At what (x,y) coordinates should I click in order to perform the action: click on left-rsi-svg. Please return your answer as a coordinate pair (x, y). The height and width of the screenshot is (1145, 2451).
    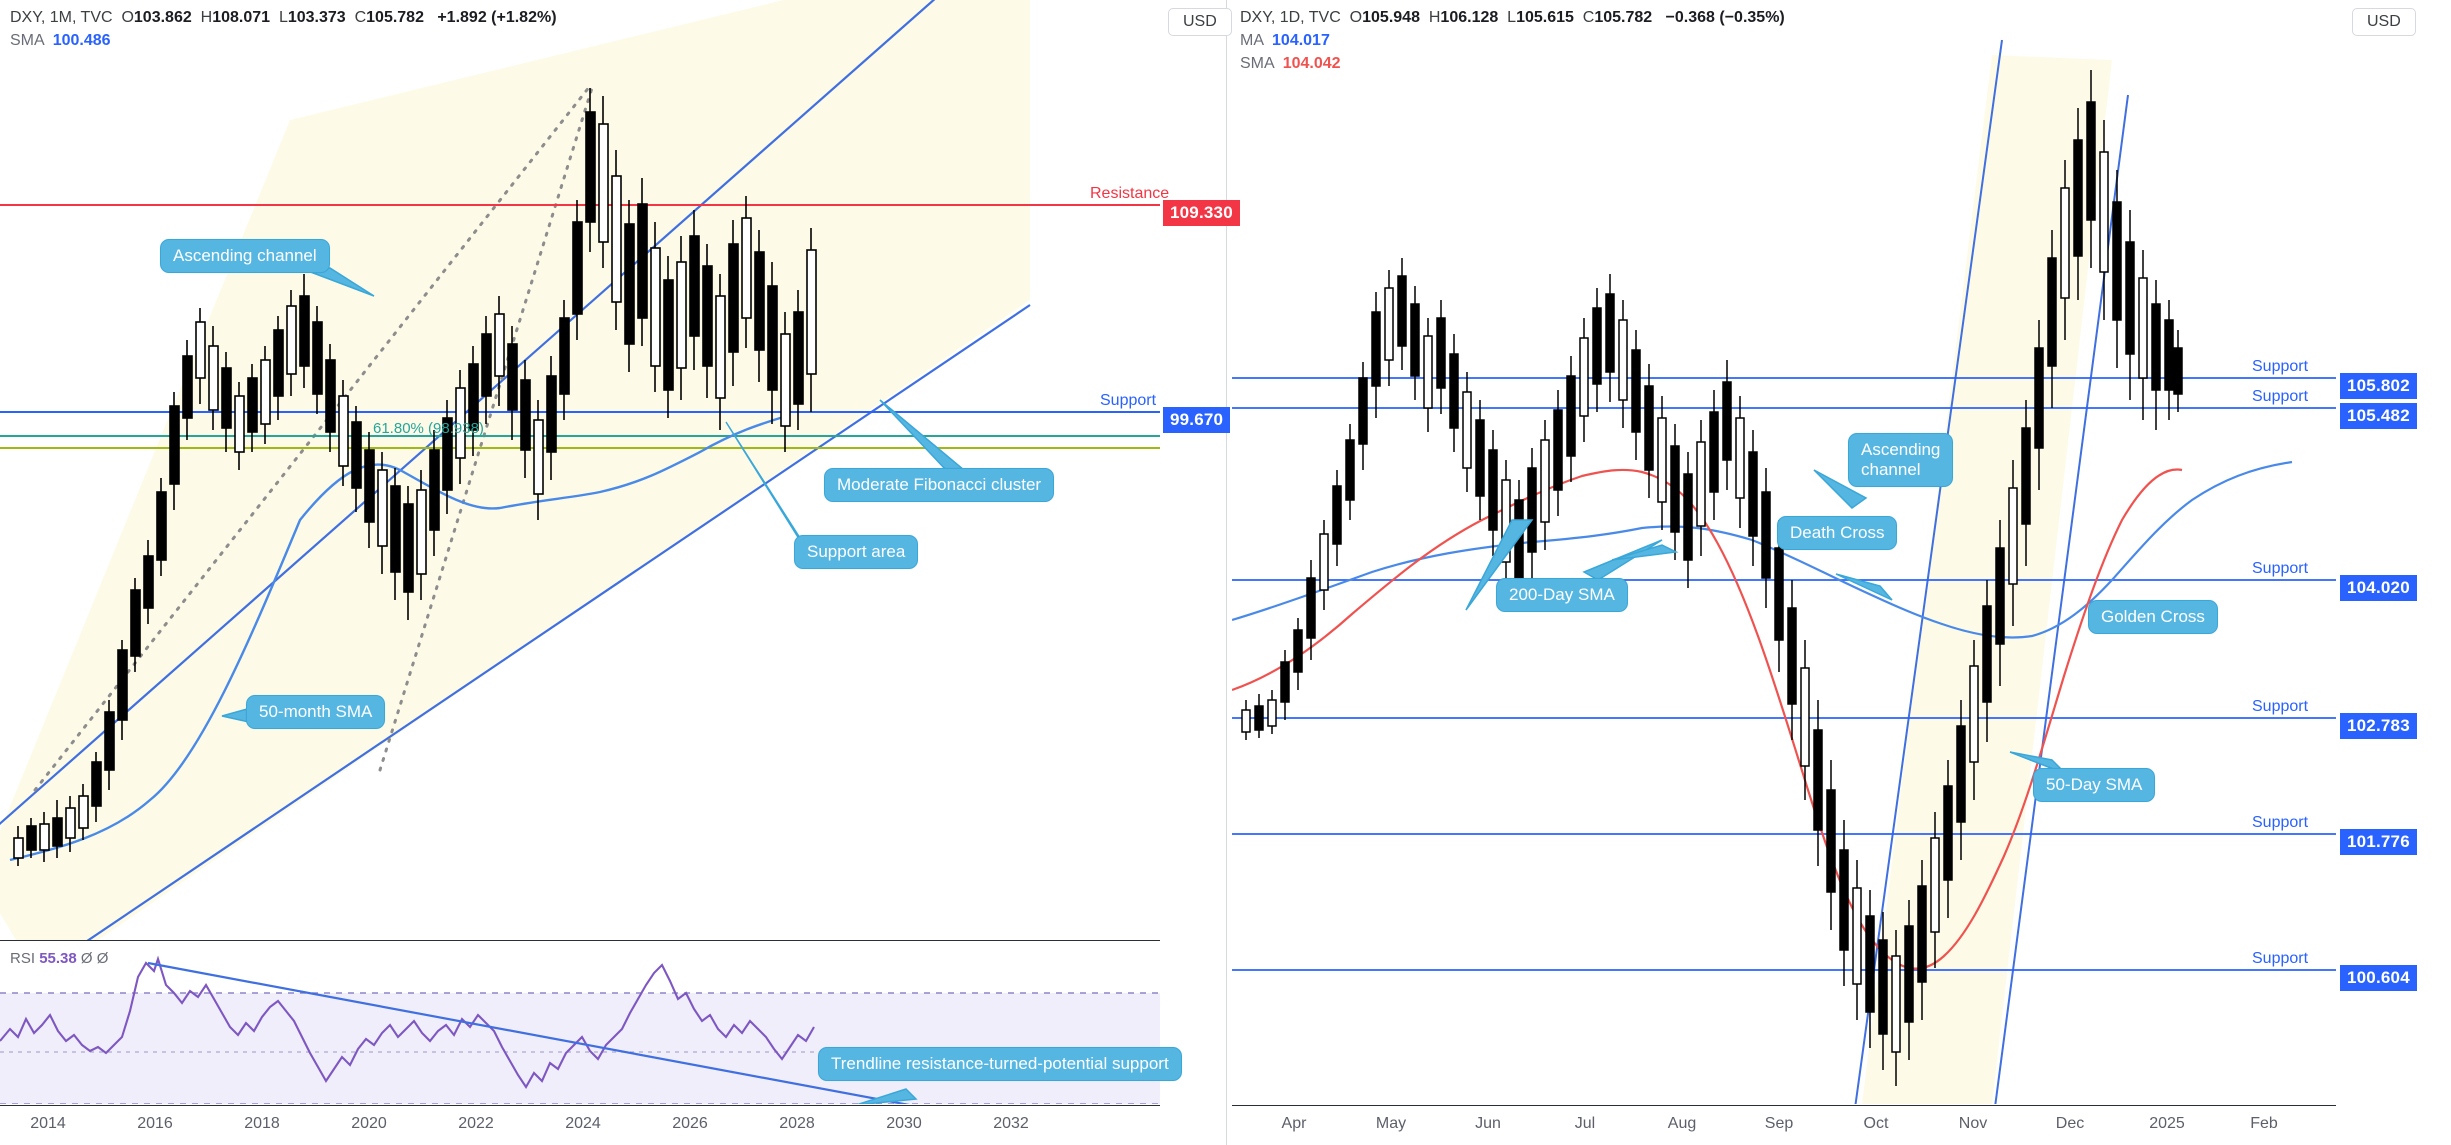
    Looking at the image, I should click on (580, 1029).